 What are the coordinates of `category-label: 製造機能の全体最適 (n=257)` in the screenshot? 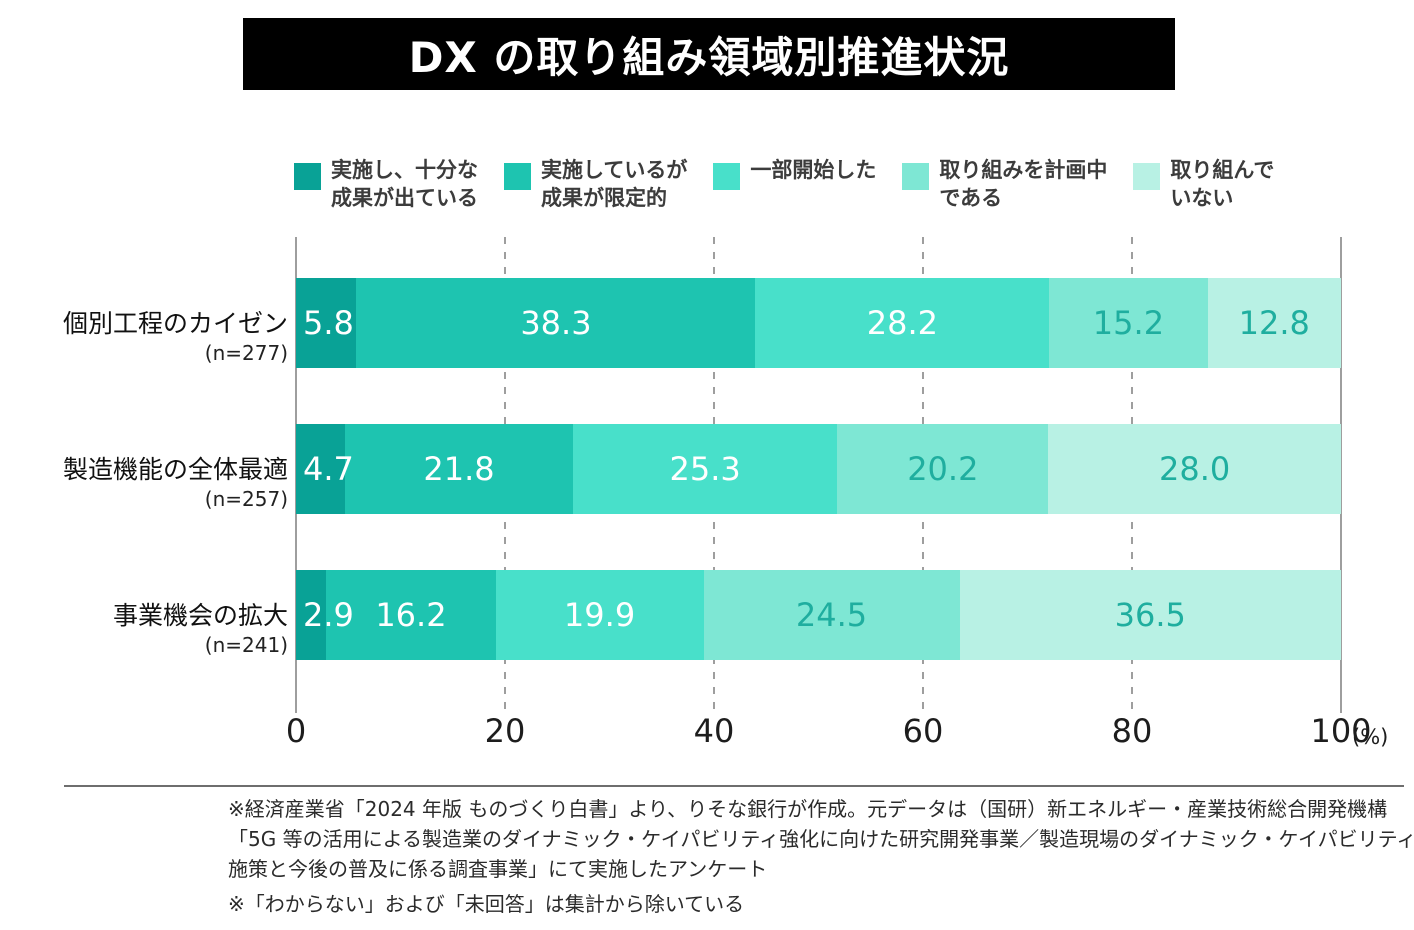 It's located at (144, 483).